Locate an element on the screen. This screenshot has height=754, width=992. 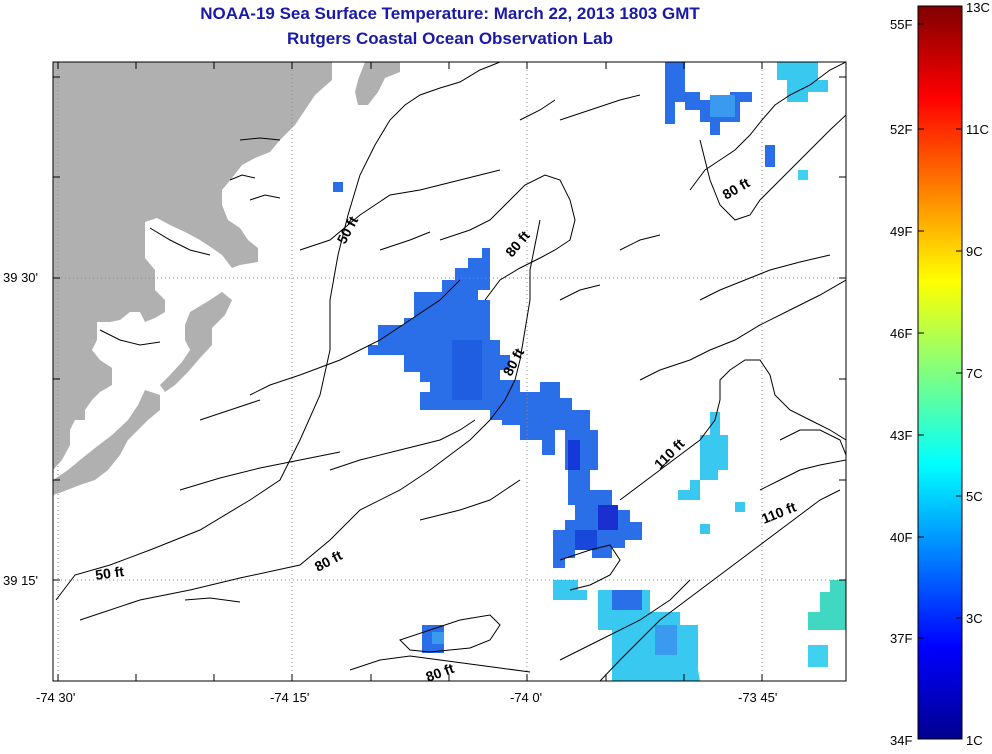
colorbar-f-label: 40F is located at coordinates (901, 537).